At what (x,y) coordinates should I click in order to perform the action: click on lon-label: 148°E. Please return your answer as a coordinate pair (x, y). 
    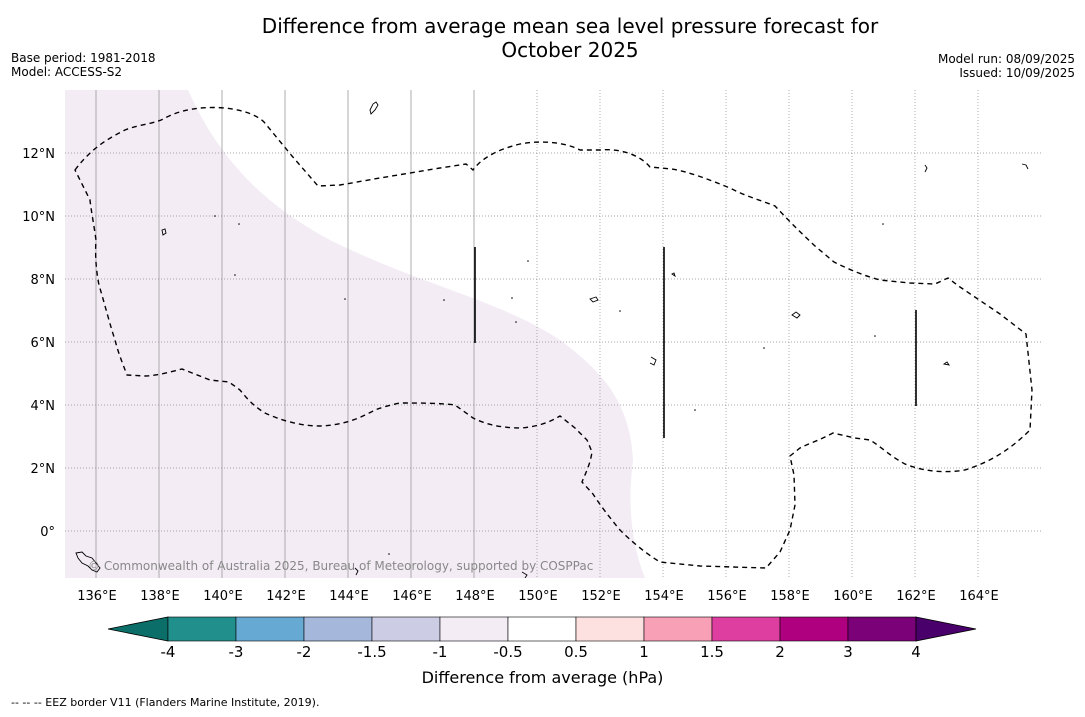
    Looking at the image, I should click on (475, 596).